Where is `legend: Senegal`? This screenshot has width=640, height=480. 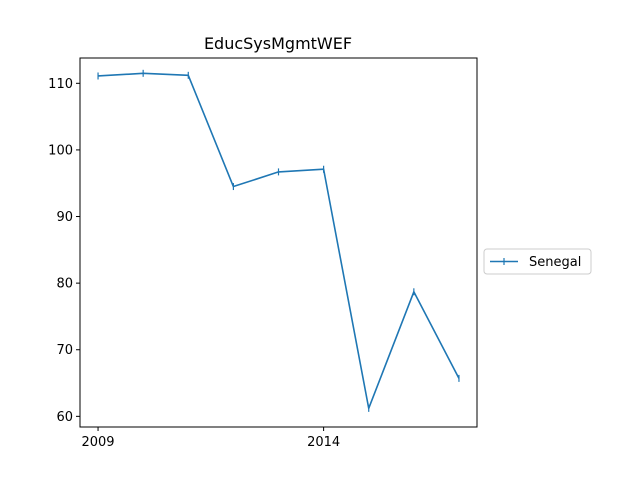 legend: Senegal is located at coordinates (537, 261).